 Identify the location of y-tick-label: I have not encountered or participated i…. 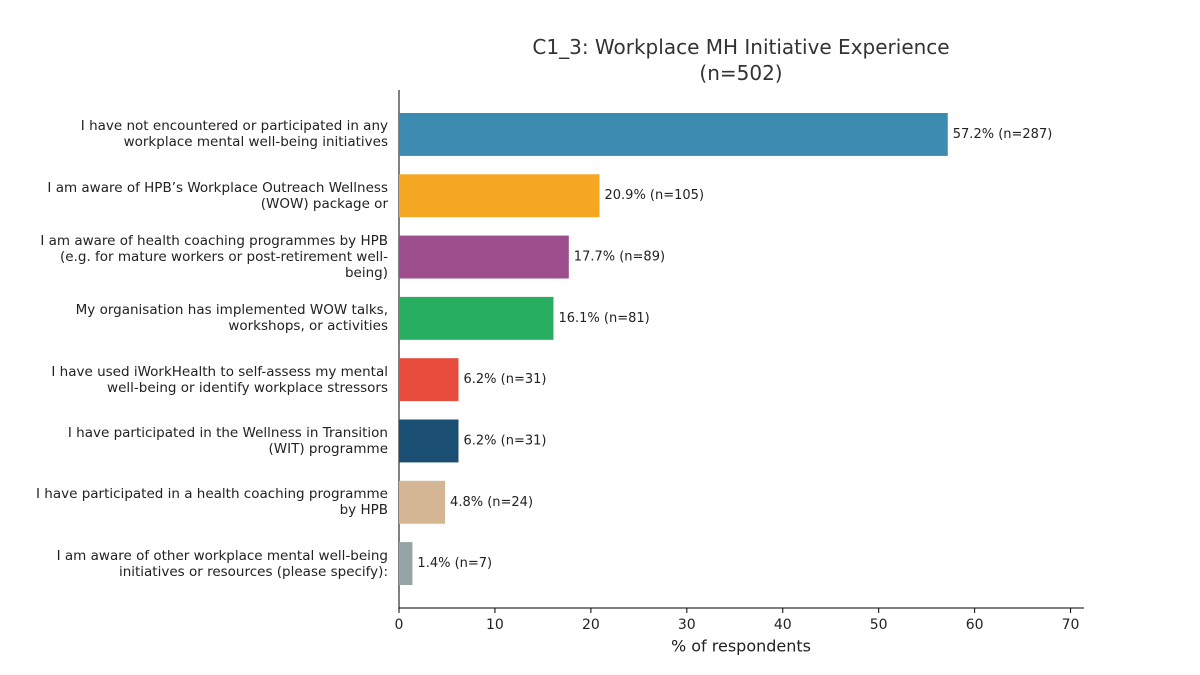
(234, 134).